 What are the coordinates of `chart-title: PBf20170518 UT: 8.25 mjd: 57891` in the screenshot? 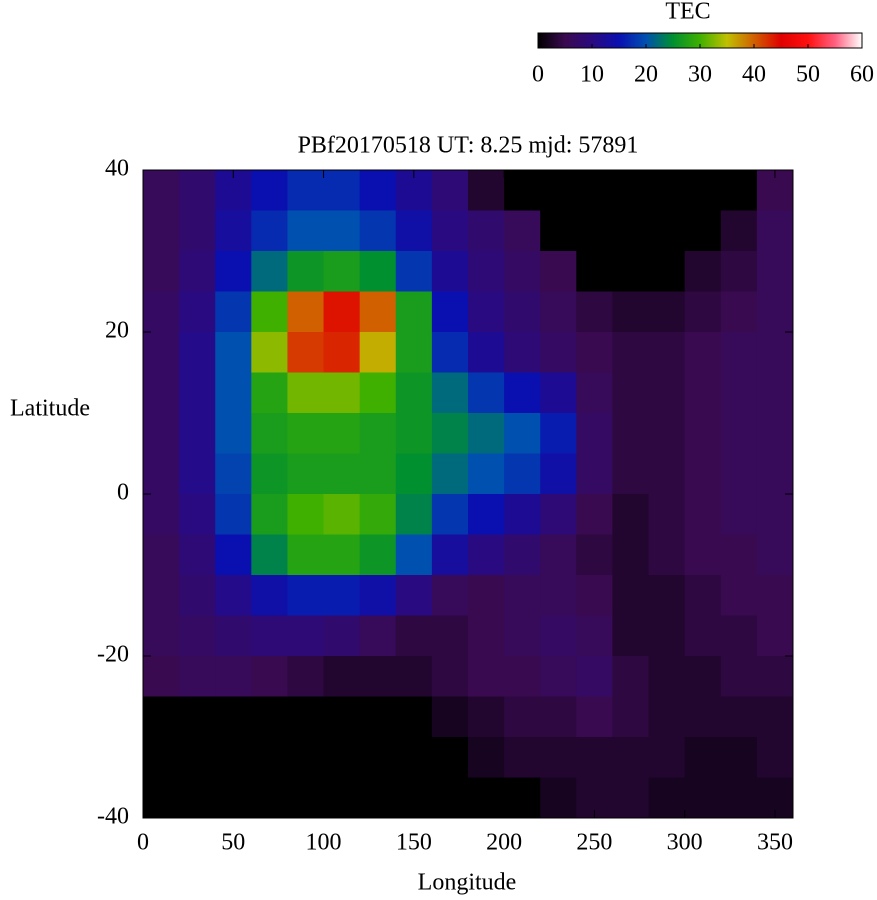 It's located at (468, 146).